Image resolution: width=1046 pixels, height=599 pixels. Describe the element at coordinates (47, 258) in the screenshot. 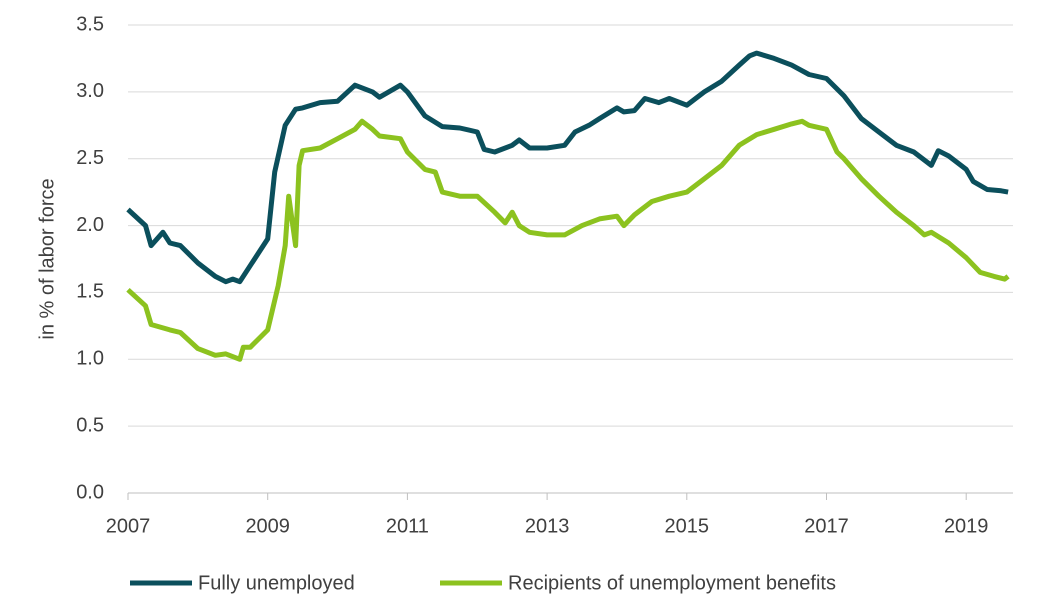

I see `y-axis-label: in % of labor force` at that location.